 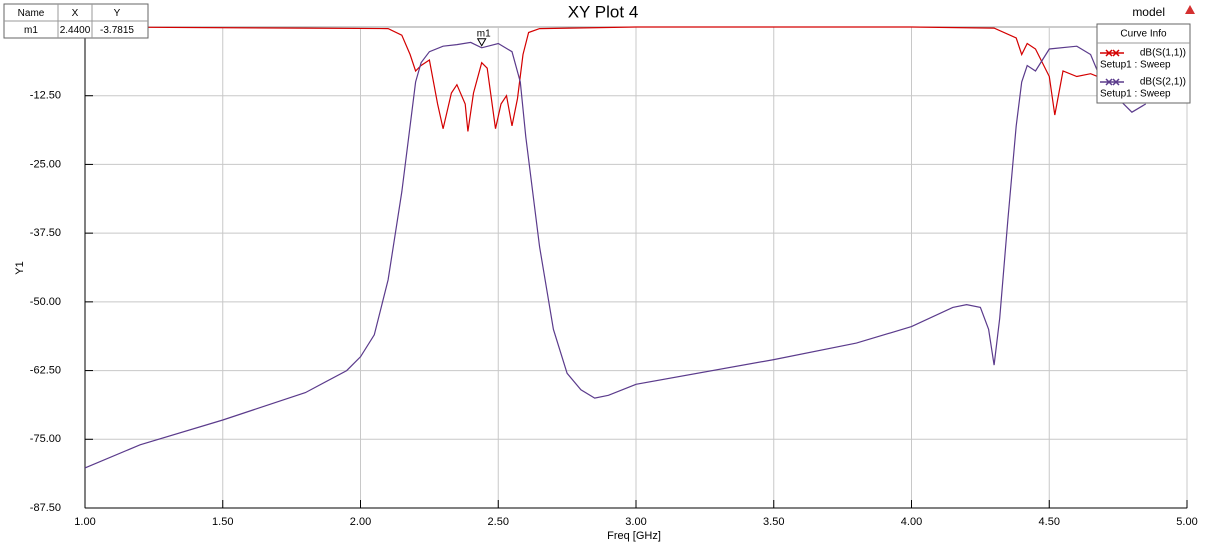 I want to click on legend-box, so click(x=1143, y=63).